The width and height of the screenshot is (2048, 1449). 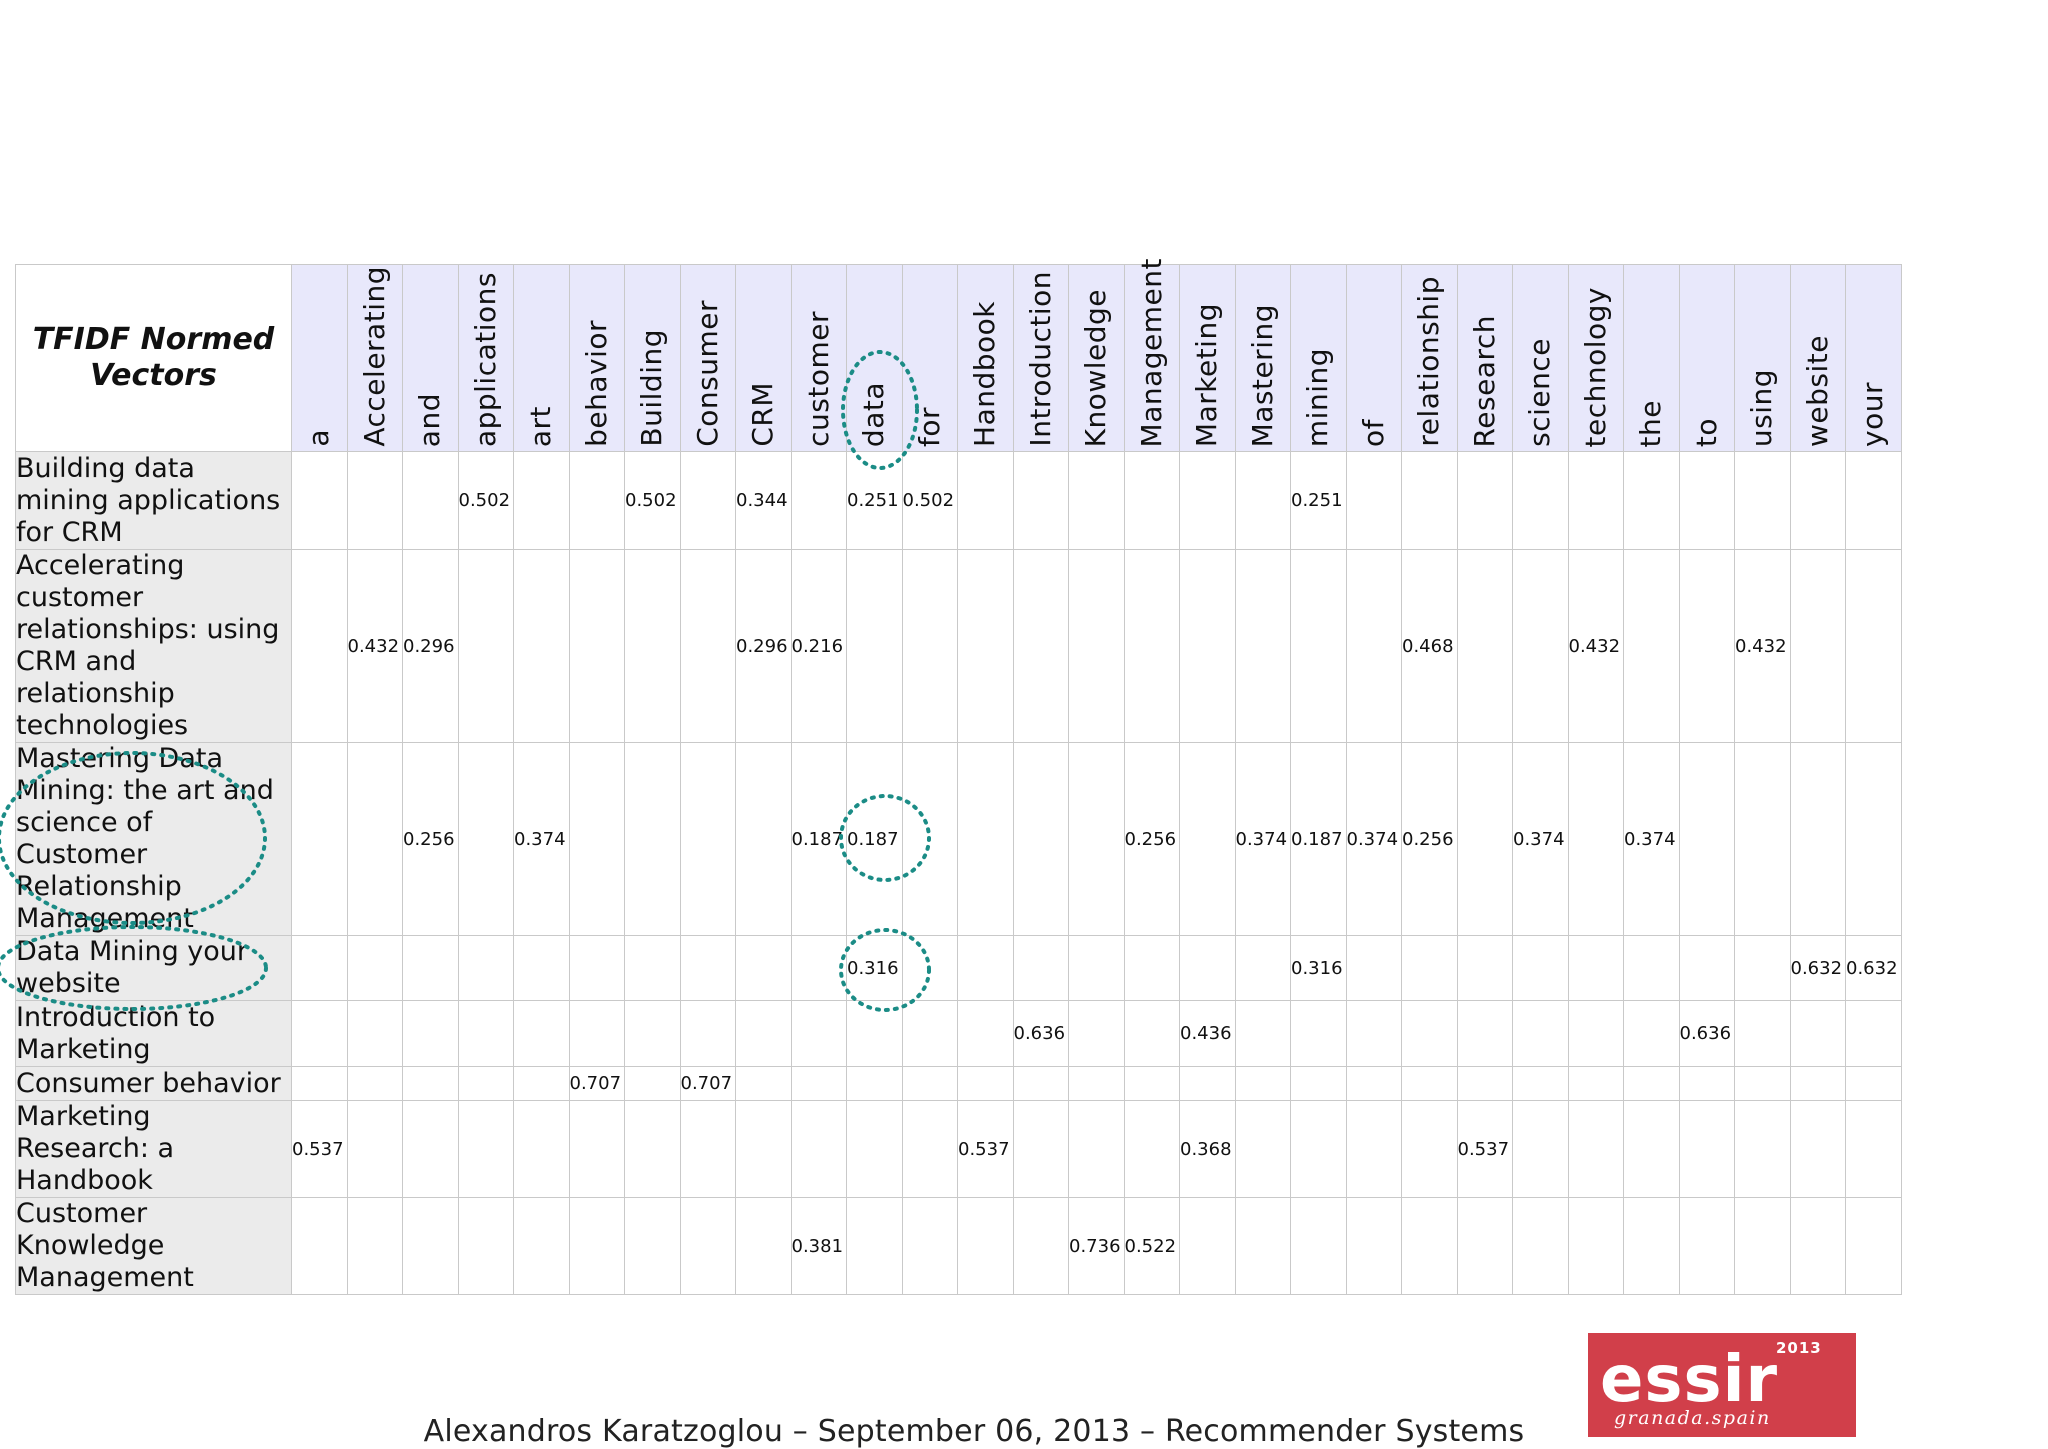 I want to click on term-label: website, so click(x=1817, y=391).